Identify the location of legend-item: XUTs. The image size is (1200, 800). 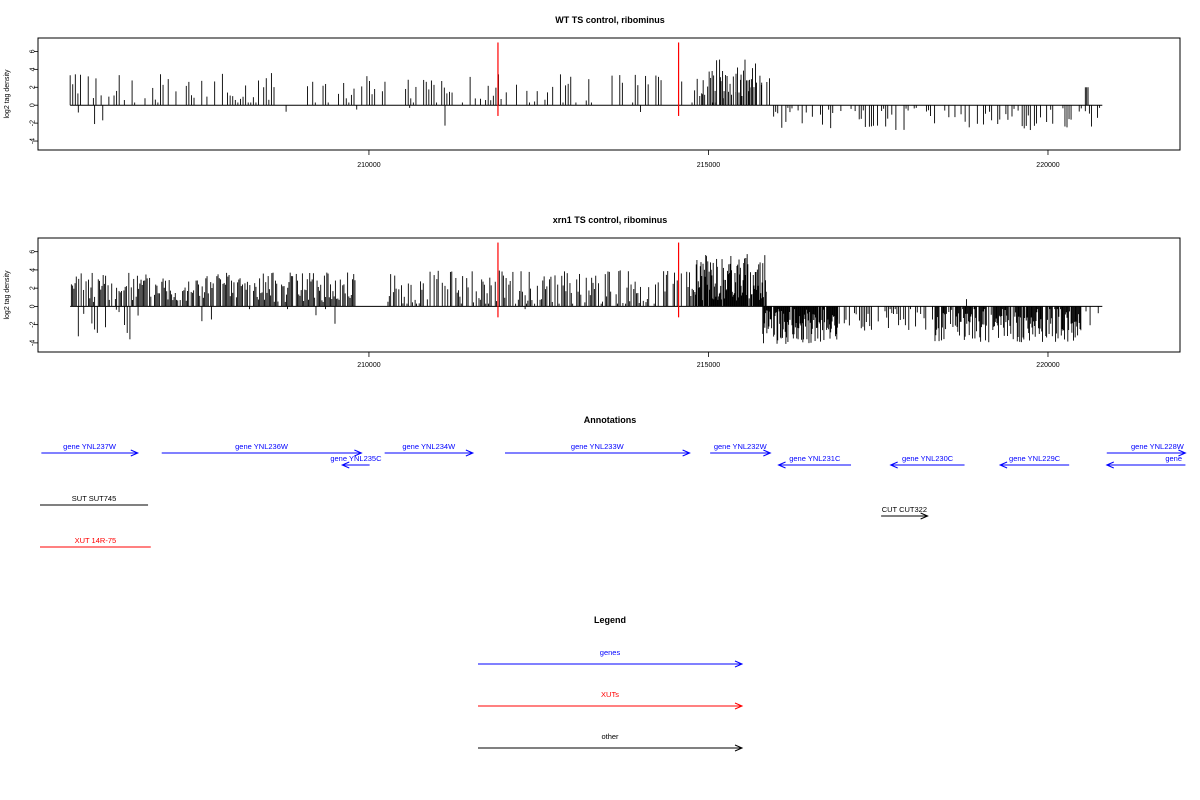
(610, 694).